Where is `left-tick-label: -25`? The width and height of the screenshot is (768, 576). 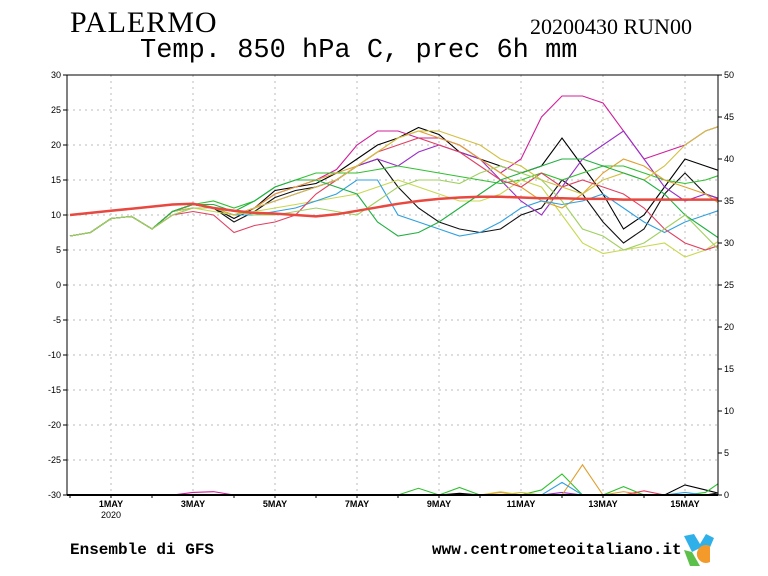 left-tick-label: -25 is located at coordinates (54, 460).